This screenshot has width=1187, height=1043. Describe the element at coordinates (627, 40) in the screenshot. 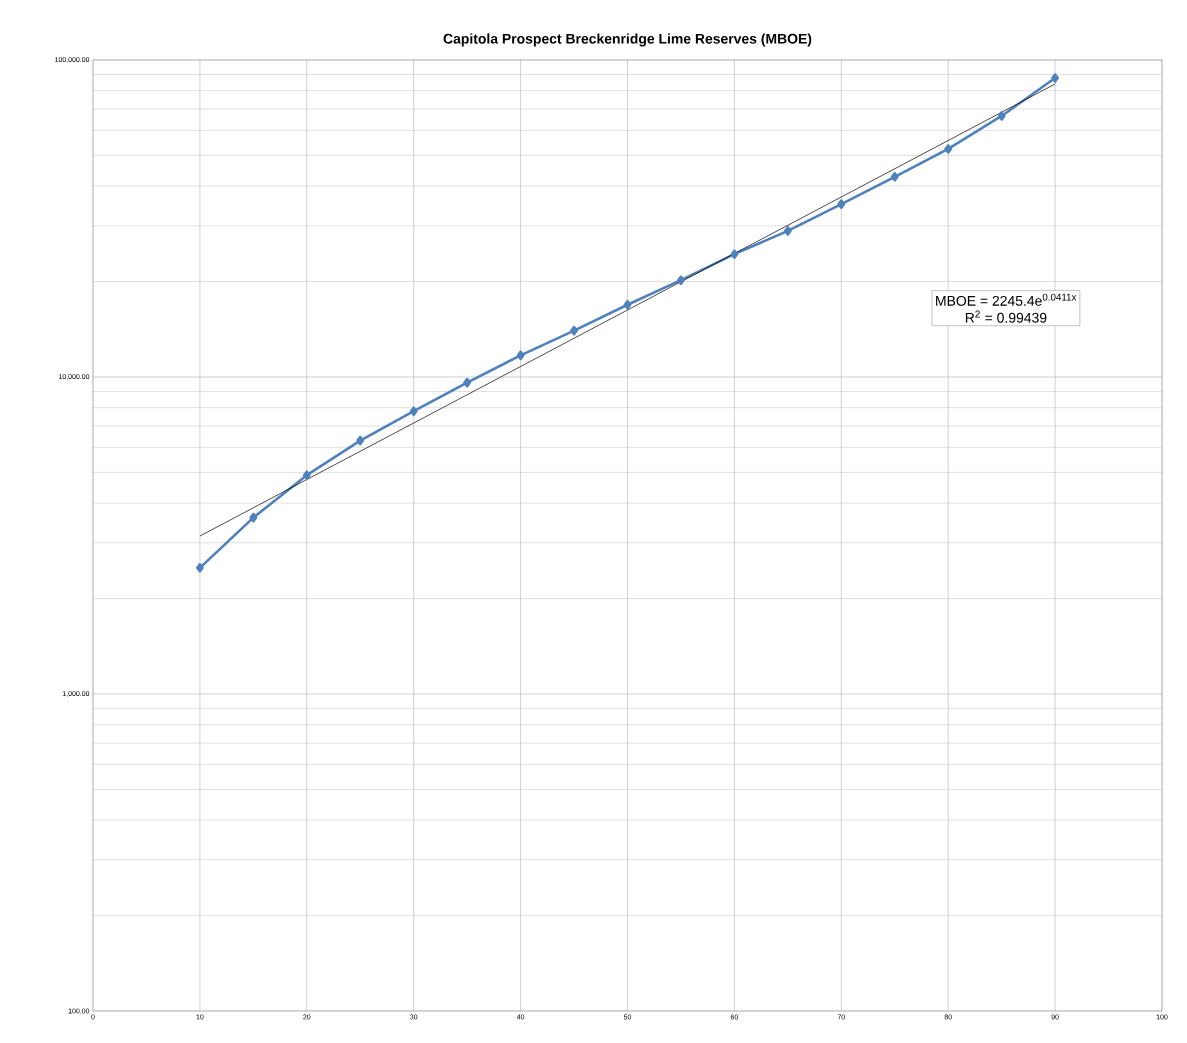

I see `chart-title: Capitola Prospect Breckenridge Lime Reserves (MBOE)` at that location.